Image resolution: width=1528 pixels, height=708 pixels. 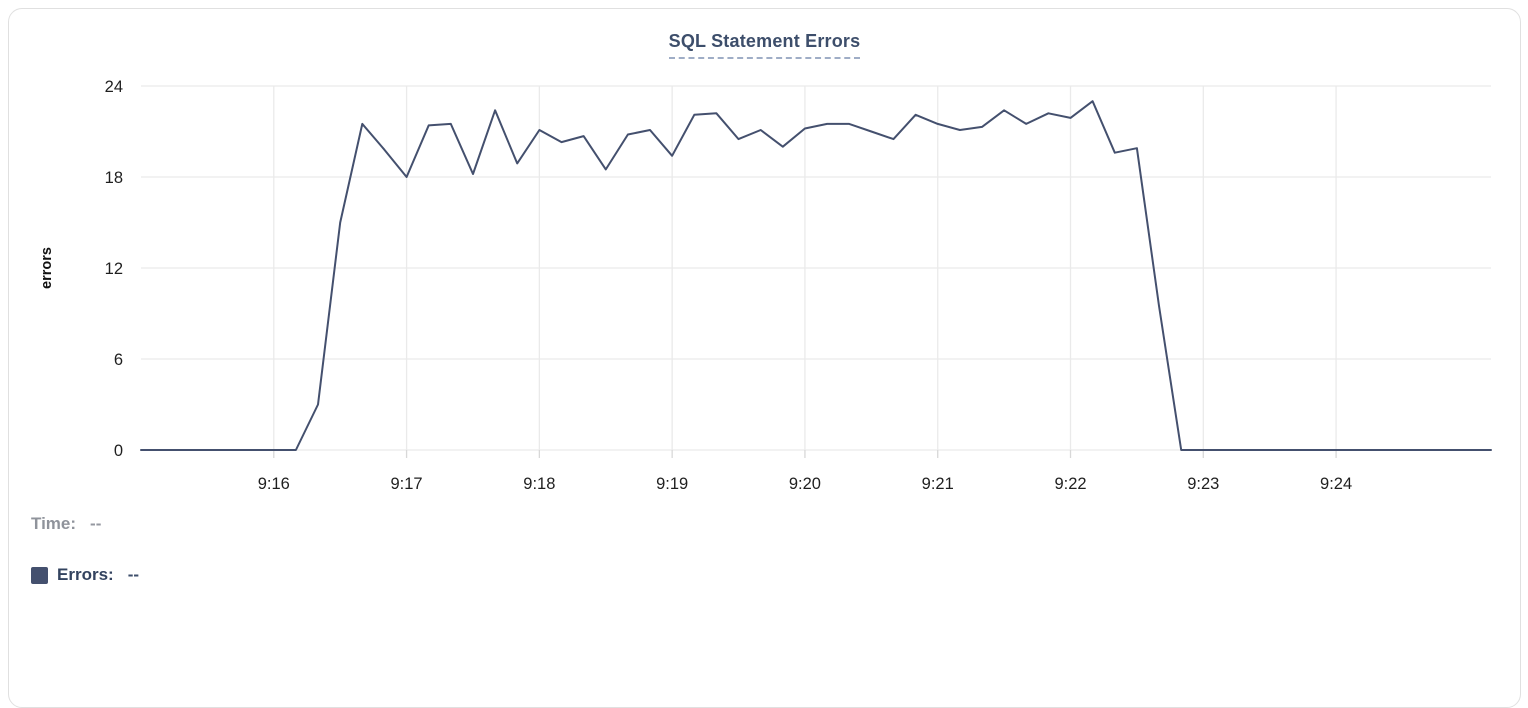 I want to click on y-axis-title: errors, so click(x=47, y=268).